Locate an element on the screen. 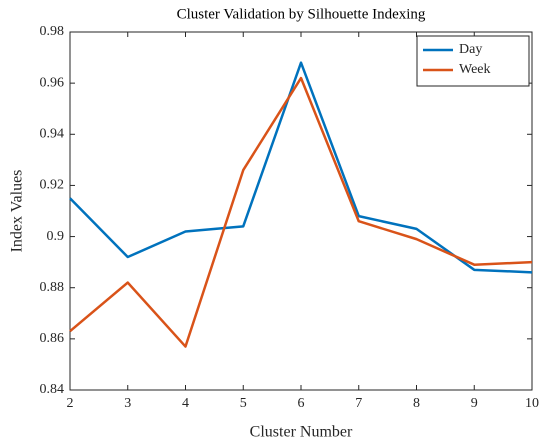 Image resolution: width=543 pixels, height=445 pixels. y-axis-label: Index Values is located at coordinates (17, 211).